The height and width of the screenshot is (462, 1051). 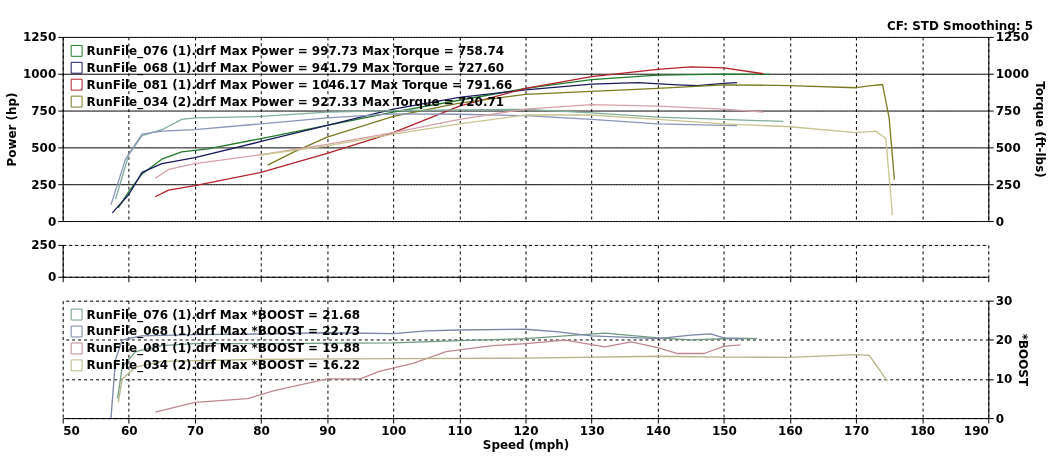 I want to click on x-tick-label: 60, so click(x=129, y=430).